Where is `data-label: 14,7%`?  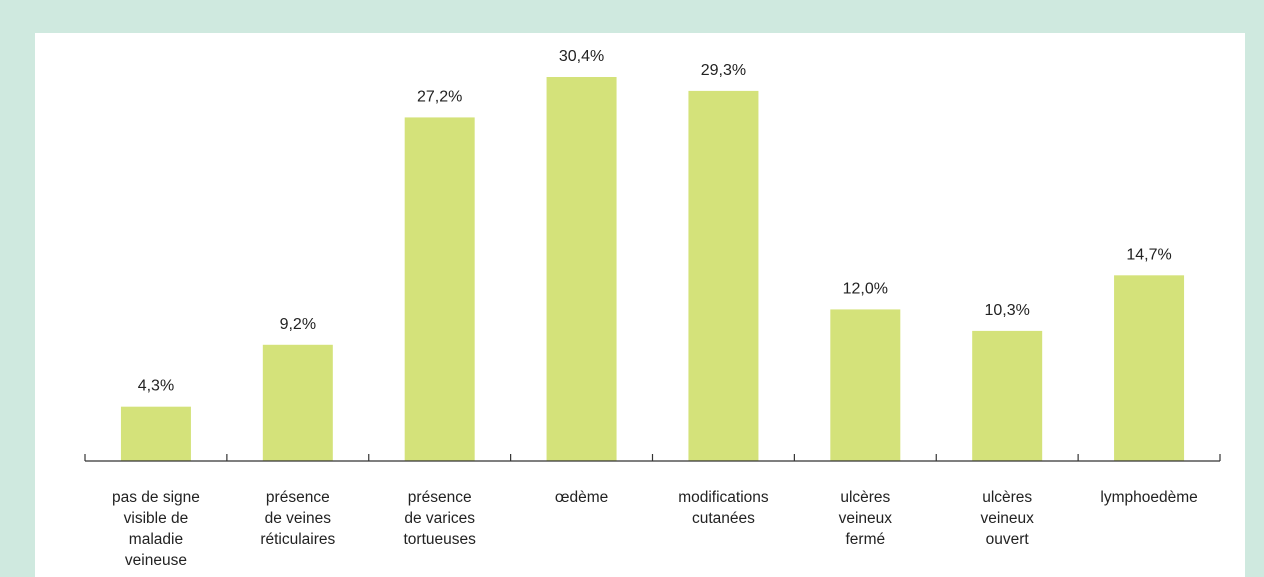
data-label: 14,7% is located at coordinates (1148, 254).